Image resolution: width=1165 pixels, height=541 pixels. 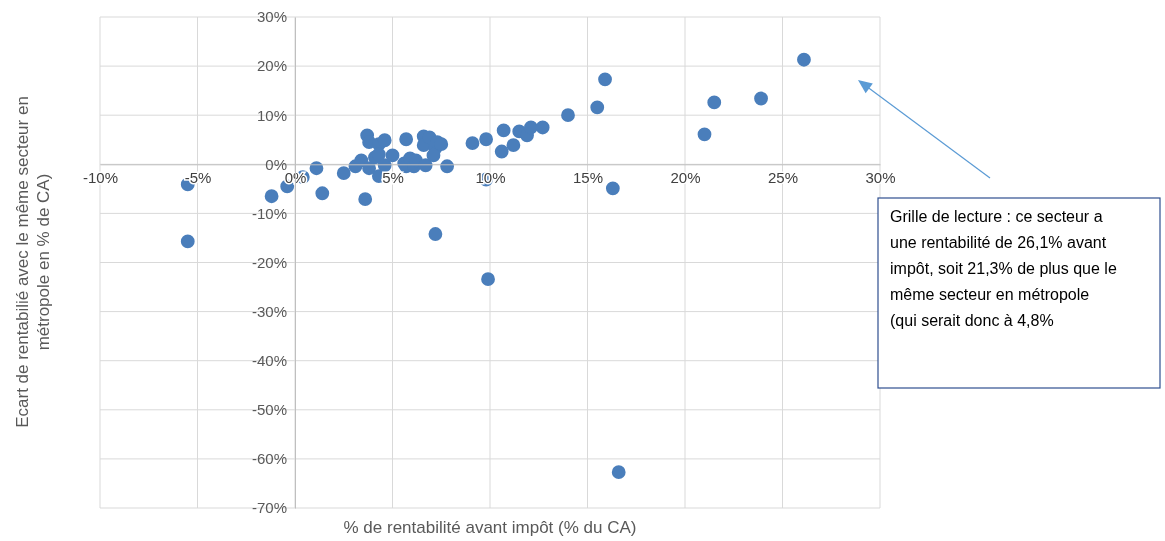 I want to click on x-tick-label: 5%, so click(x=393, y=177).